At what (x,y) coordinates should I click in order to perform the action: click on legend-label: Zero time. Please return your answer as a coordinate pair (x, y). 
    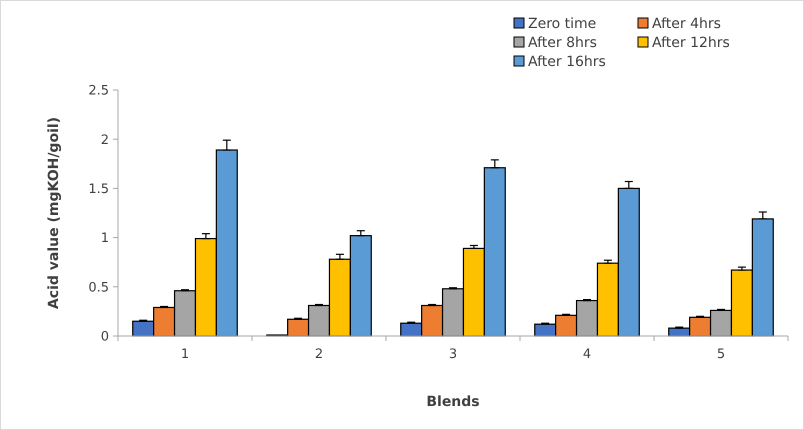
    Looking at the image, I should click on (562, 24).